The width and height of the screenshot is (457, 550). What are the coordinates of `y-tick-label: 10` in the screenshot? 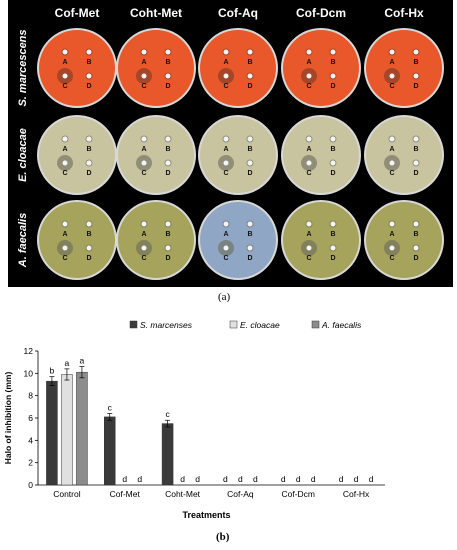 It's located at (29, 373).